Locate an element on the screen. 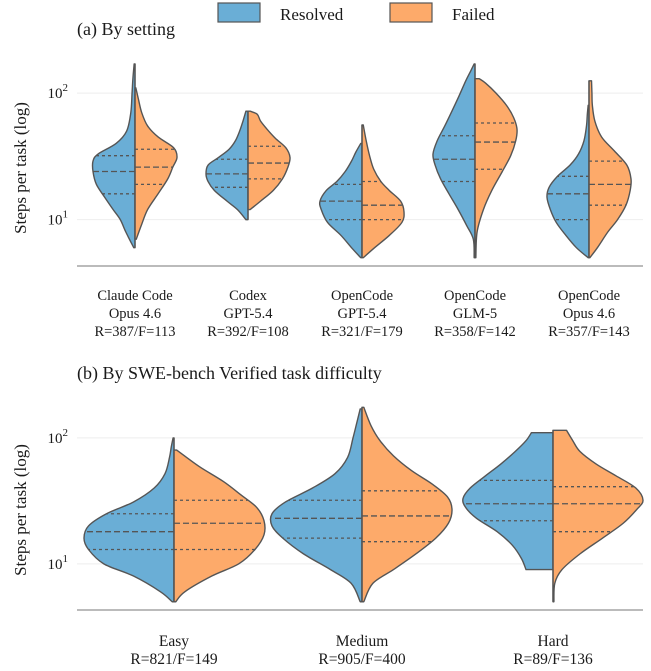  panel-b-ylabel: Steps per task (log) is located at coordinates (20, 510).